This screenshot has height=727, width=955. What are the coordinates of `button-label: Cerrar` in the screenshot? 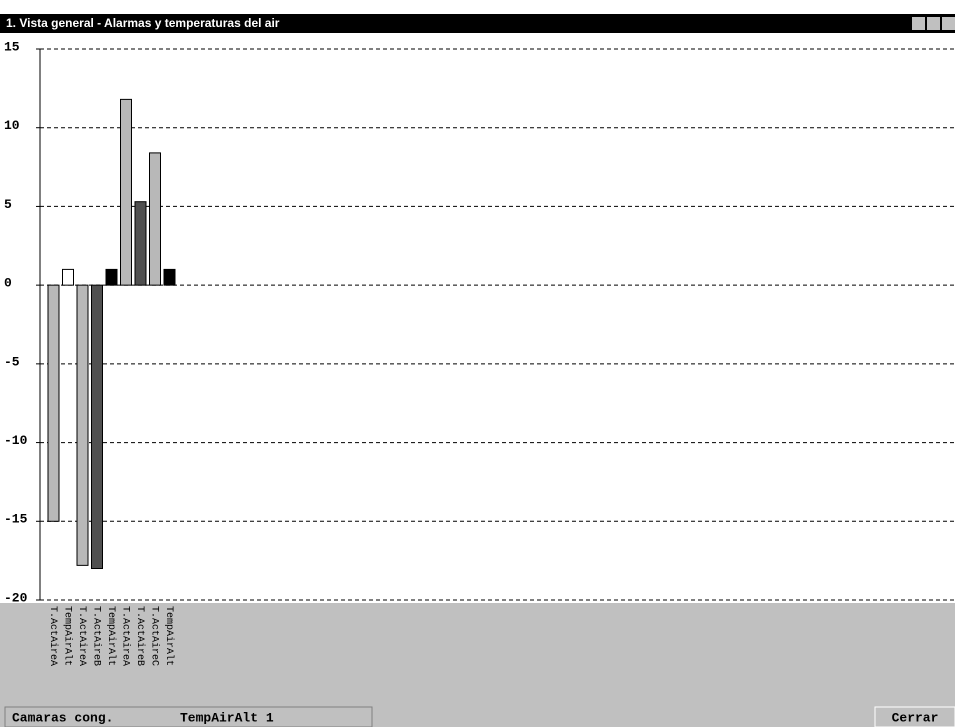 It's located at (915, 717).